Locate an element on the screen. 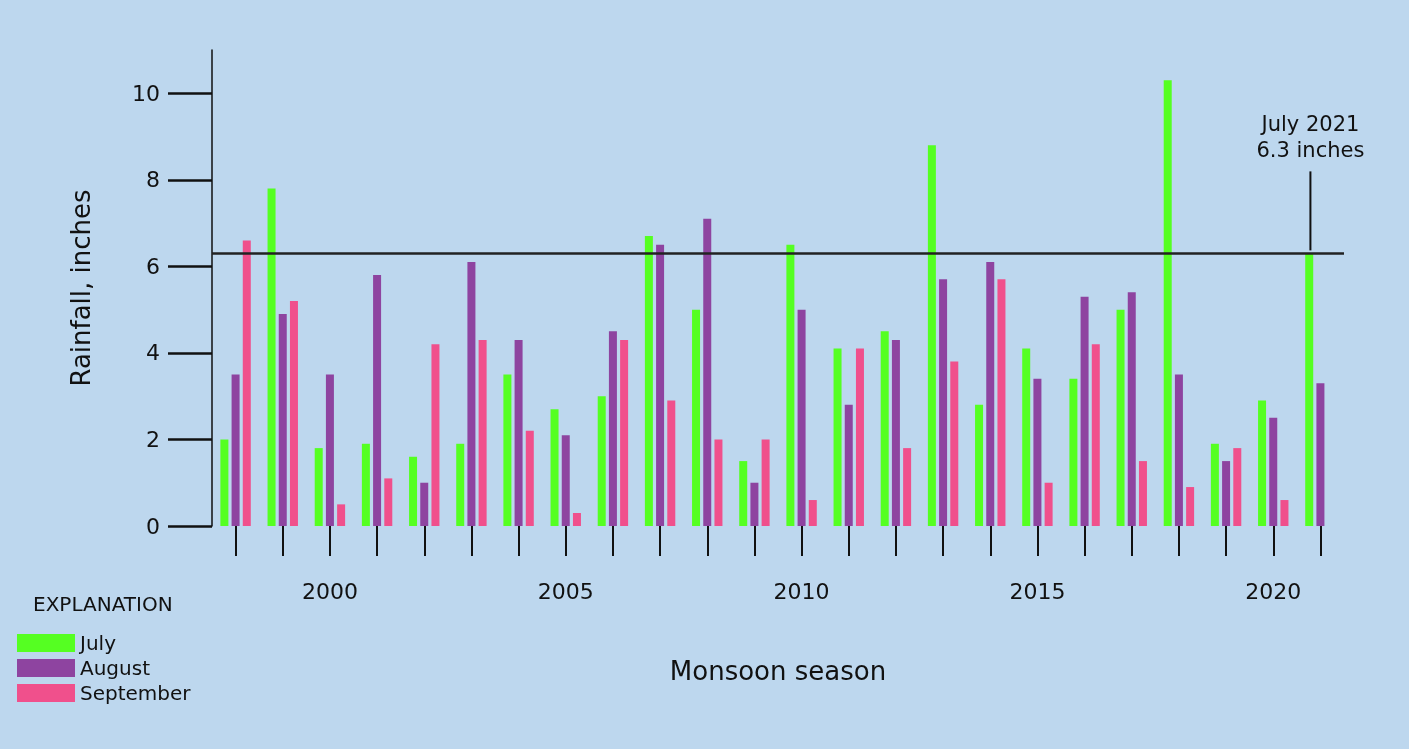 The image size is (1409, 749). annotation: July 2021 6.3 inches is located at coordinates (1310, 137).